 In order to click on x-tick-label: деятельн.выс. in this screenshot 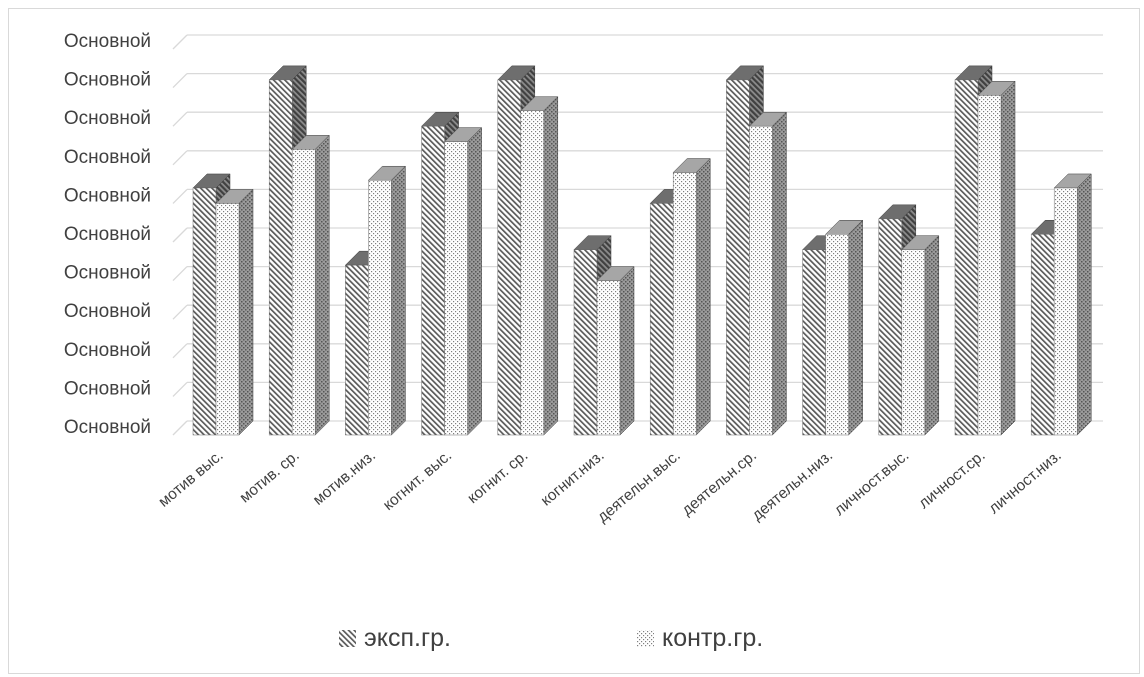, I will do `click(638, 486)`.